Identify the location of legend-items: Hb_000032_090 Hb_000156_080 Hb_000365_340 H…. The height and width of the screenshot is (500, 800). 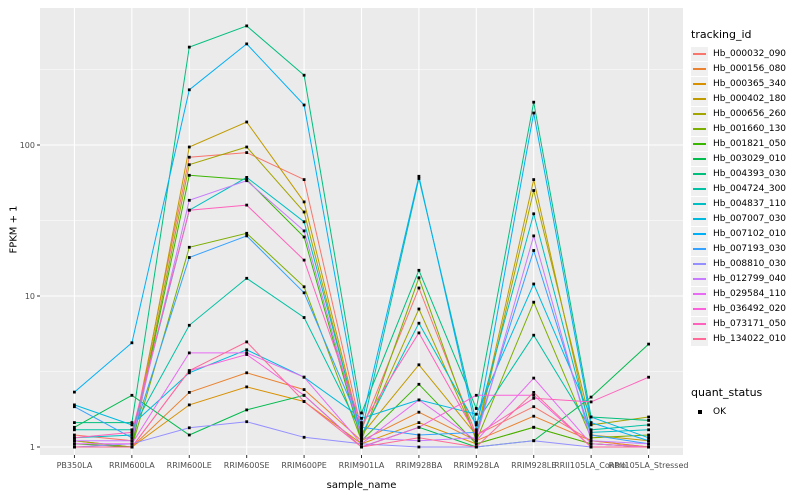
(745, 196).